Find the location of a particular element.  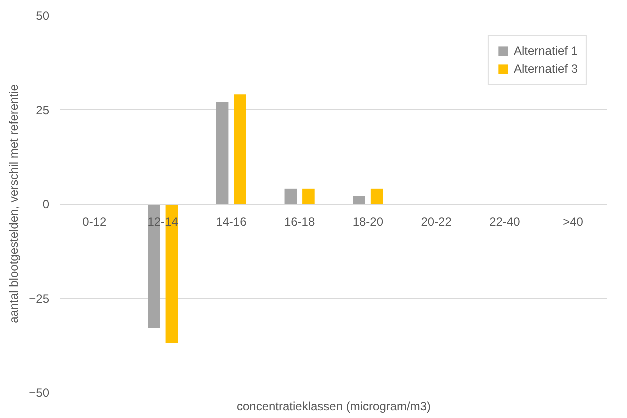

legend-label: Alternatief 1 is located at coordinates (546, 51).